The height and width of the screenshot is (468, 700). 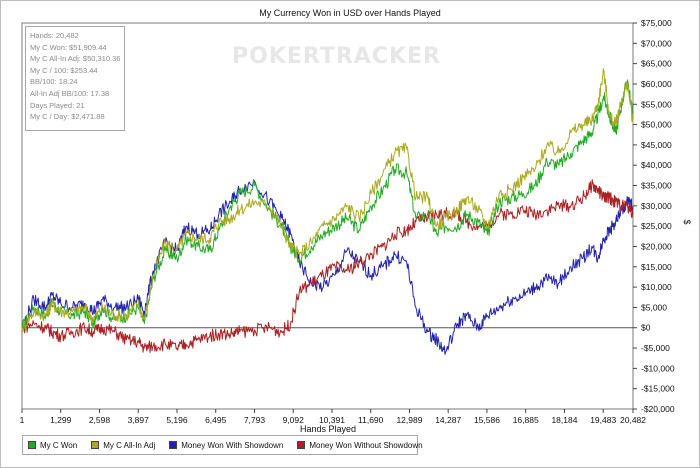 I want to click on stat-line: BB/100: 18.24, so click(x=54, y=82).